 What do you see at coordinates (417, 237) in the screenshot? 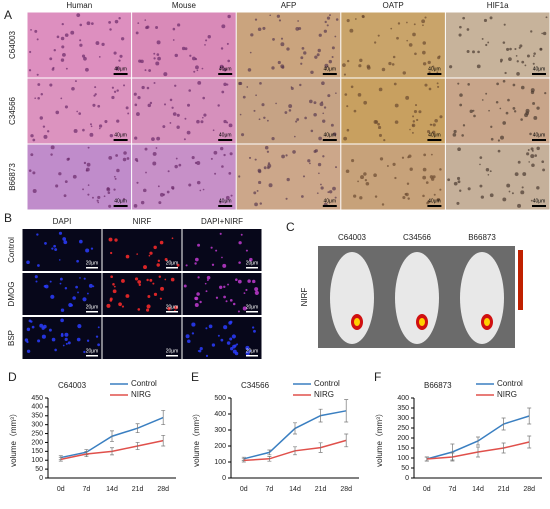
I see `column-header: C34566` at bounding box center [417, 237].